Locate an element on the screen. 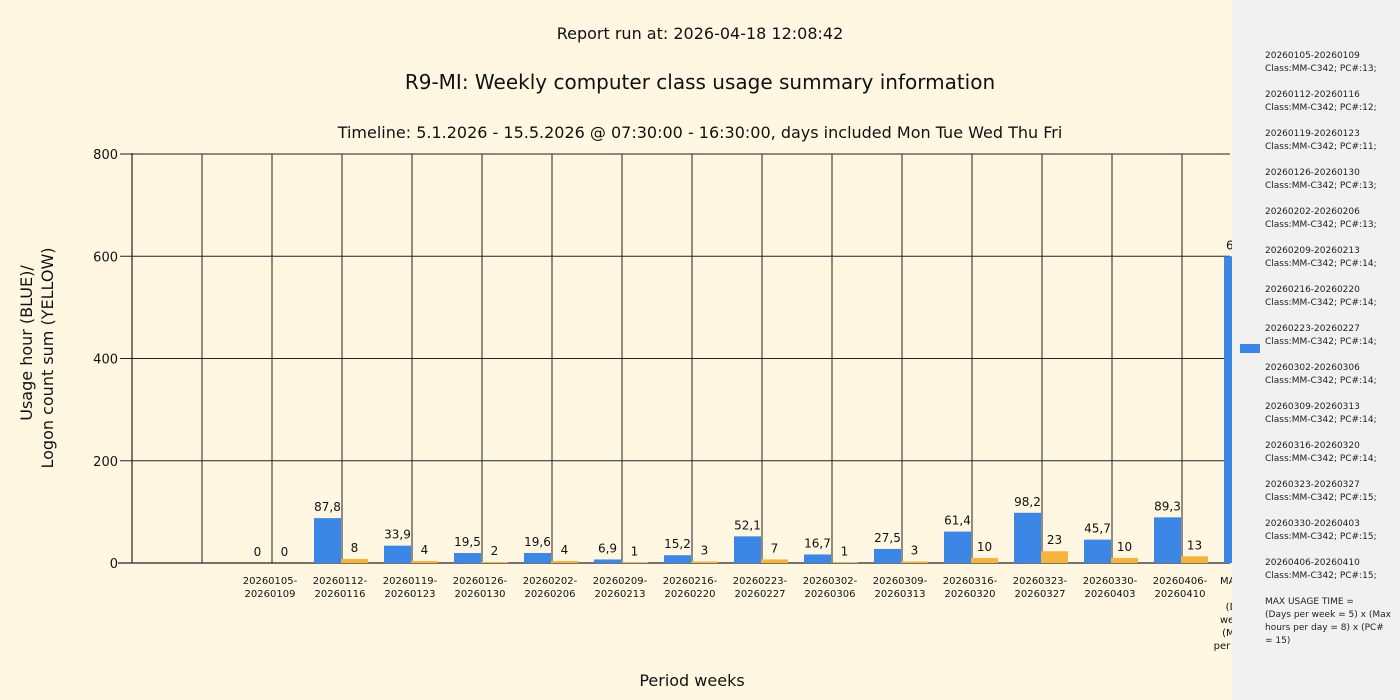 Image resolution: width=1400 pixels, height=700 pixels. legend-entry: 20260323-20260327 Class:MM-C342; PC#:15; is located at coordinates (1330, 492).